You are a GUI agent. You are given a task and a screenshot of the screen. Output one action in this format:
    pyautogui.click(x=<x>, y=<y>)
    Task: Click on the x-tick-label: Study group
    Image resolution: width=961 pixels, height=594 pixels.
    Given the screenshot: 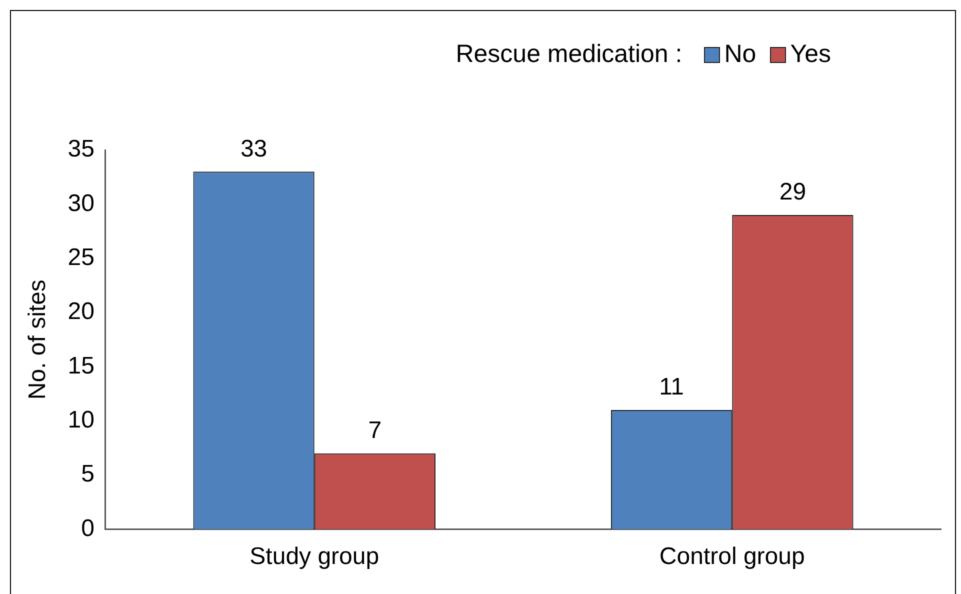 What is the action you would take?
    pyautogui.click(x=315, y=556)
    